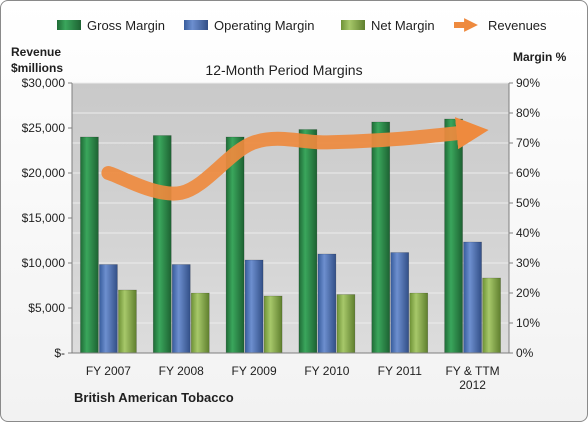 This screenshot has width=588, height=422. What do you see at coordinates (525, 353) in the screenshot?
I see `y-right-tick-label: 0%` at bounding box center [525, 353].